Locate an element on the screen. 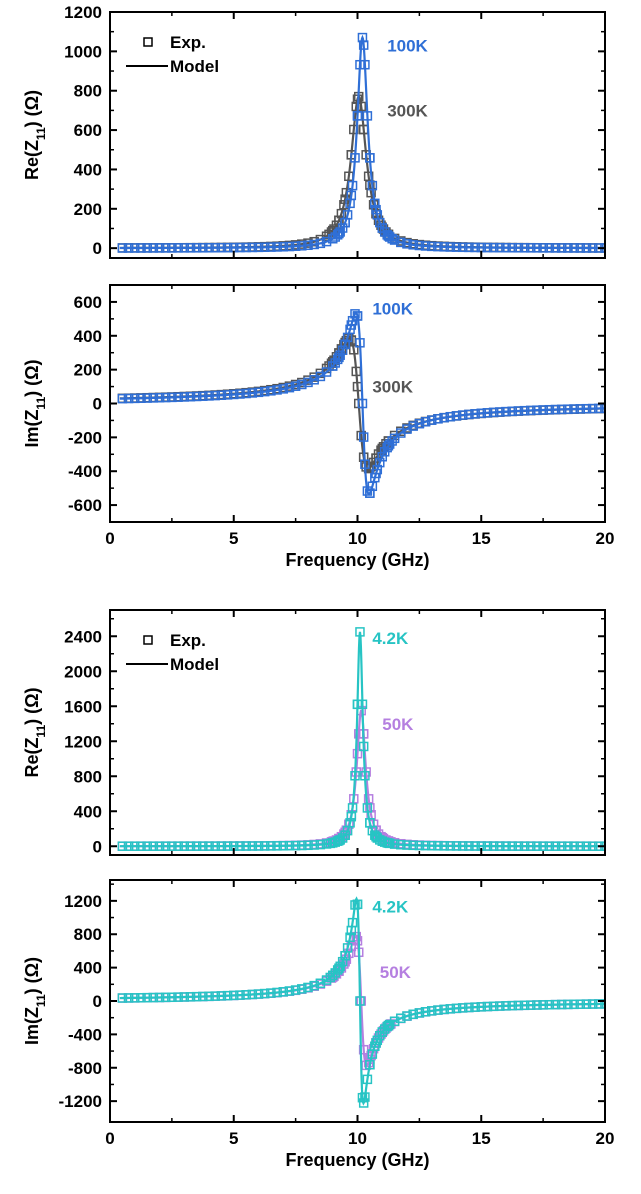  x-tick-label: 10 is located at coordinates (357, 1138).